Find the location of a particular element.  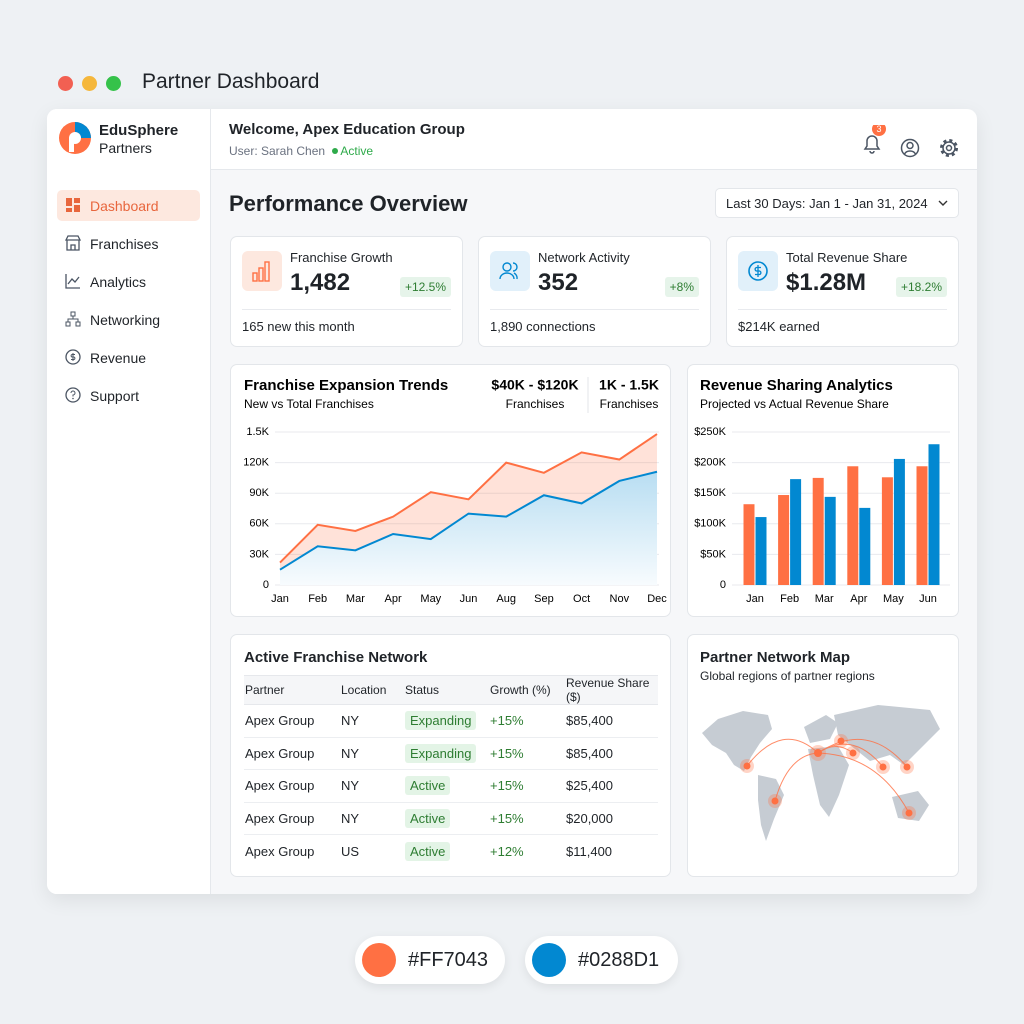

map-subtitle: Global regions of partner regions is located at coordinates (787, 676).